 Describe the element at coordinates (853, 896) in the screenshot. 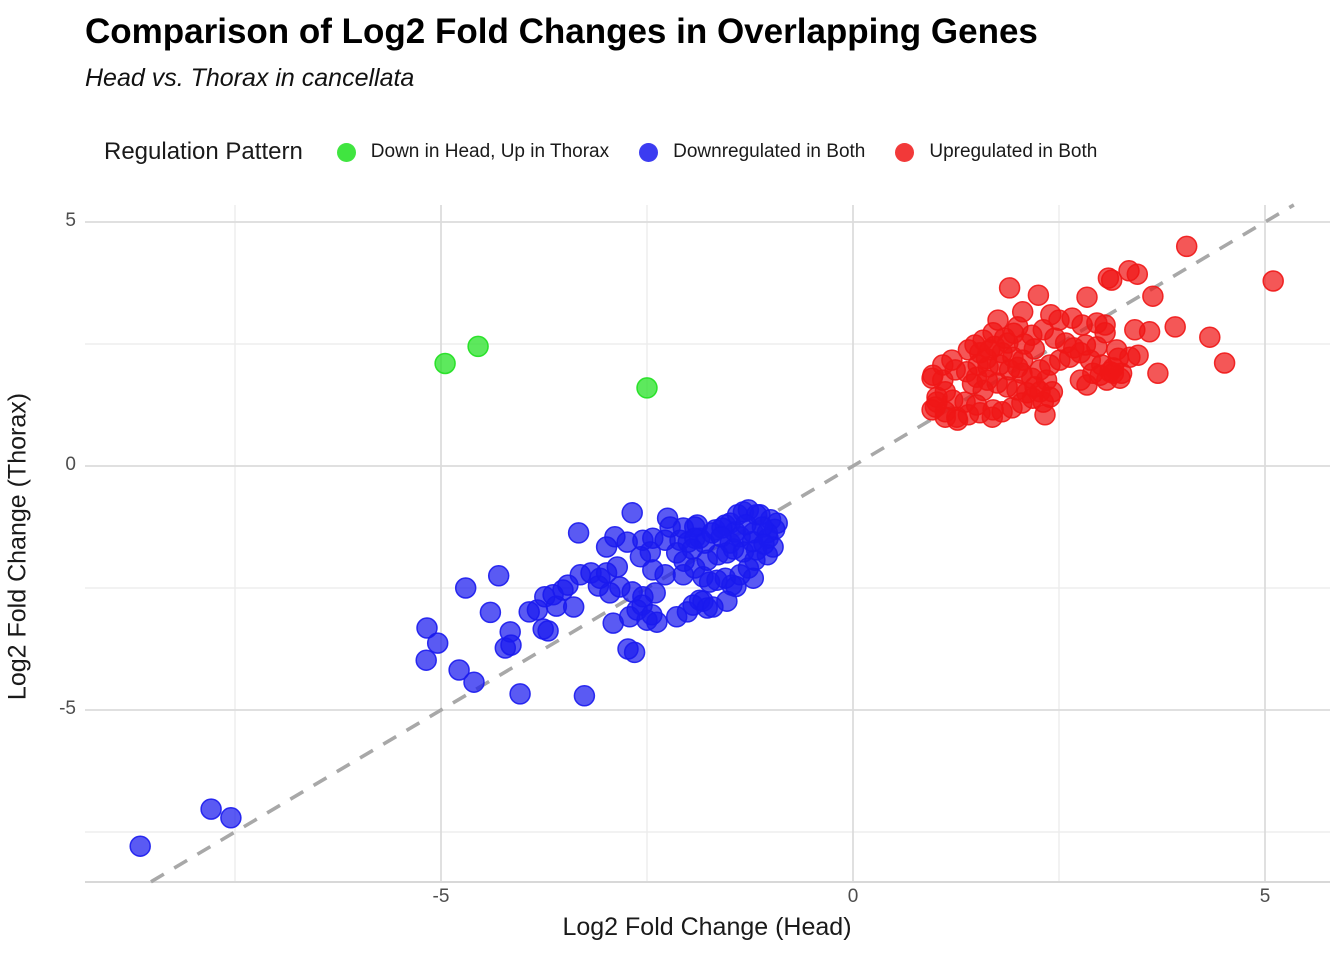

I see `x-tick-label: 0` at that location.